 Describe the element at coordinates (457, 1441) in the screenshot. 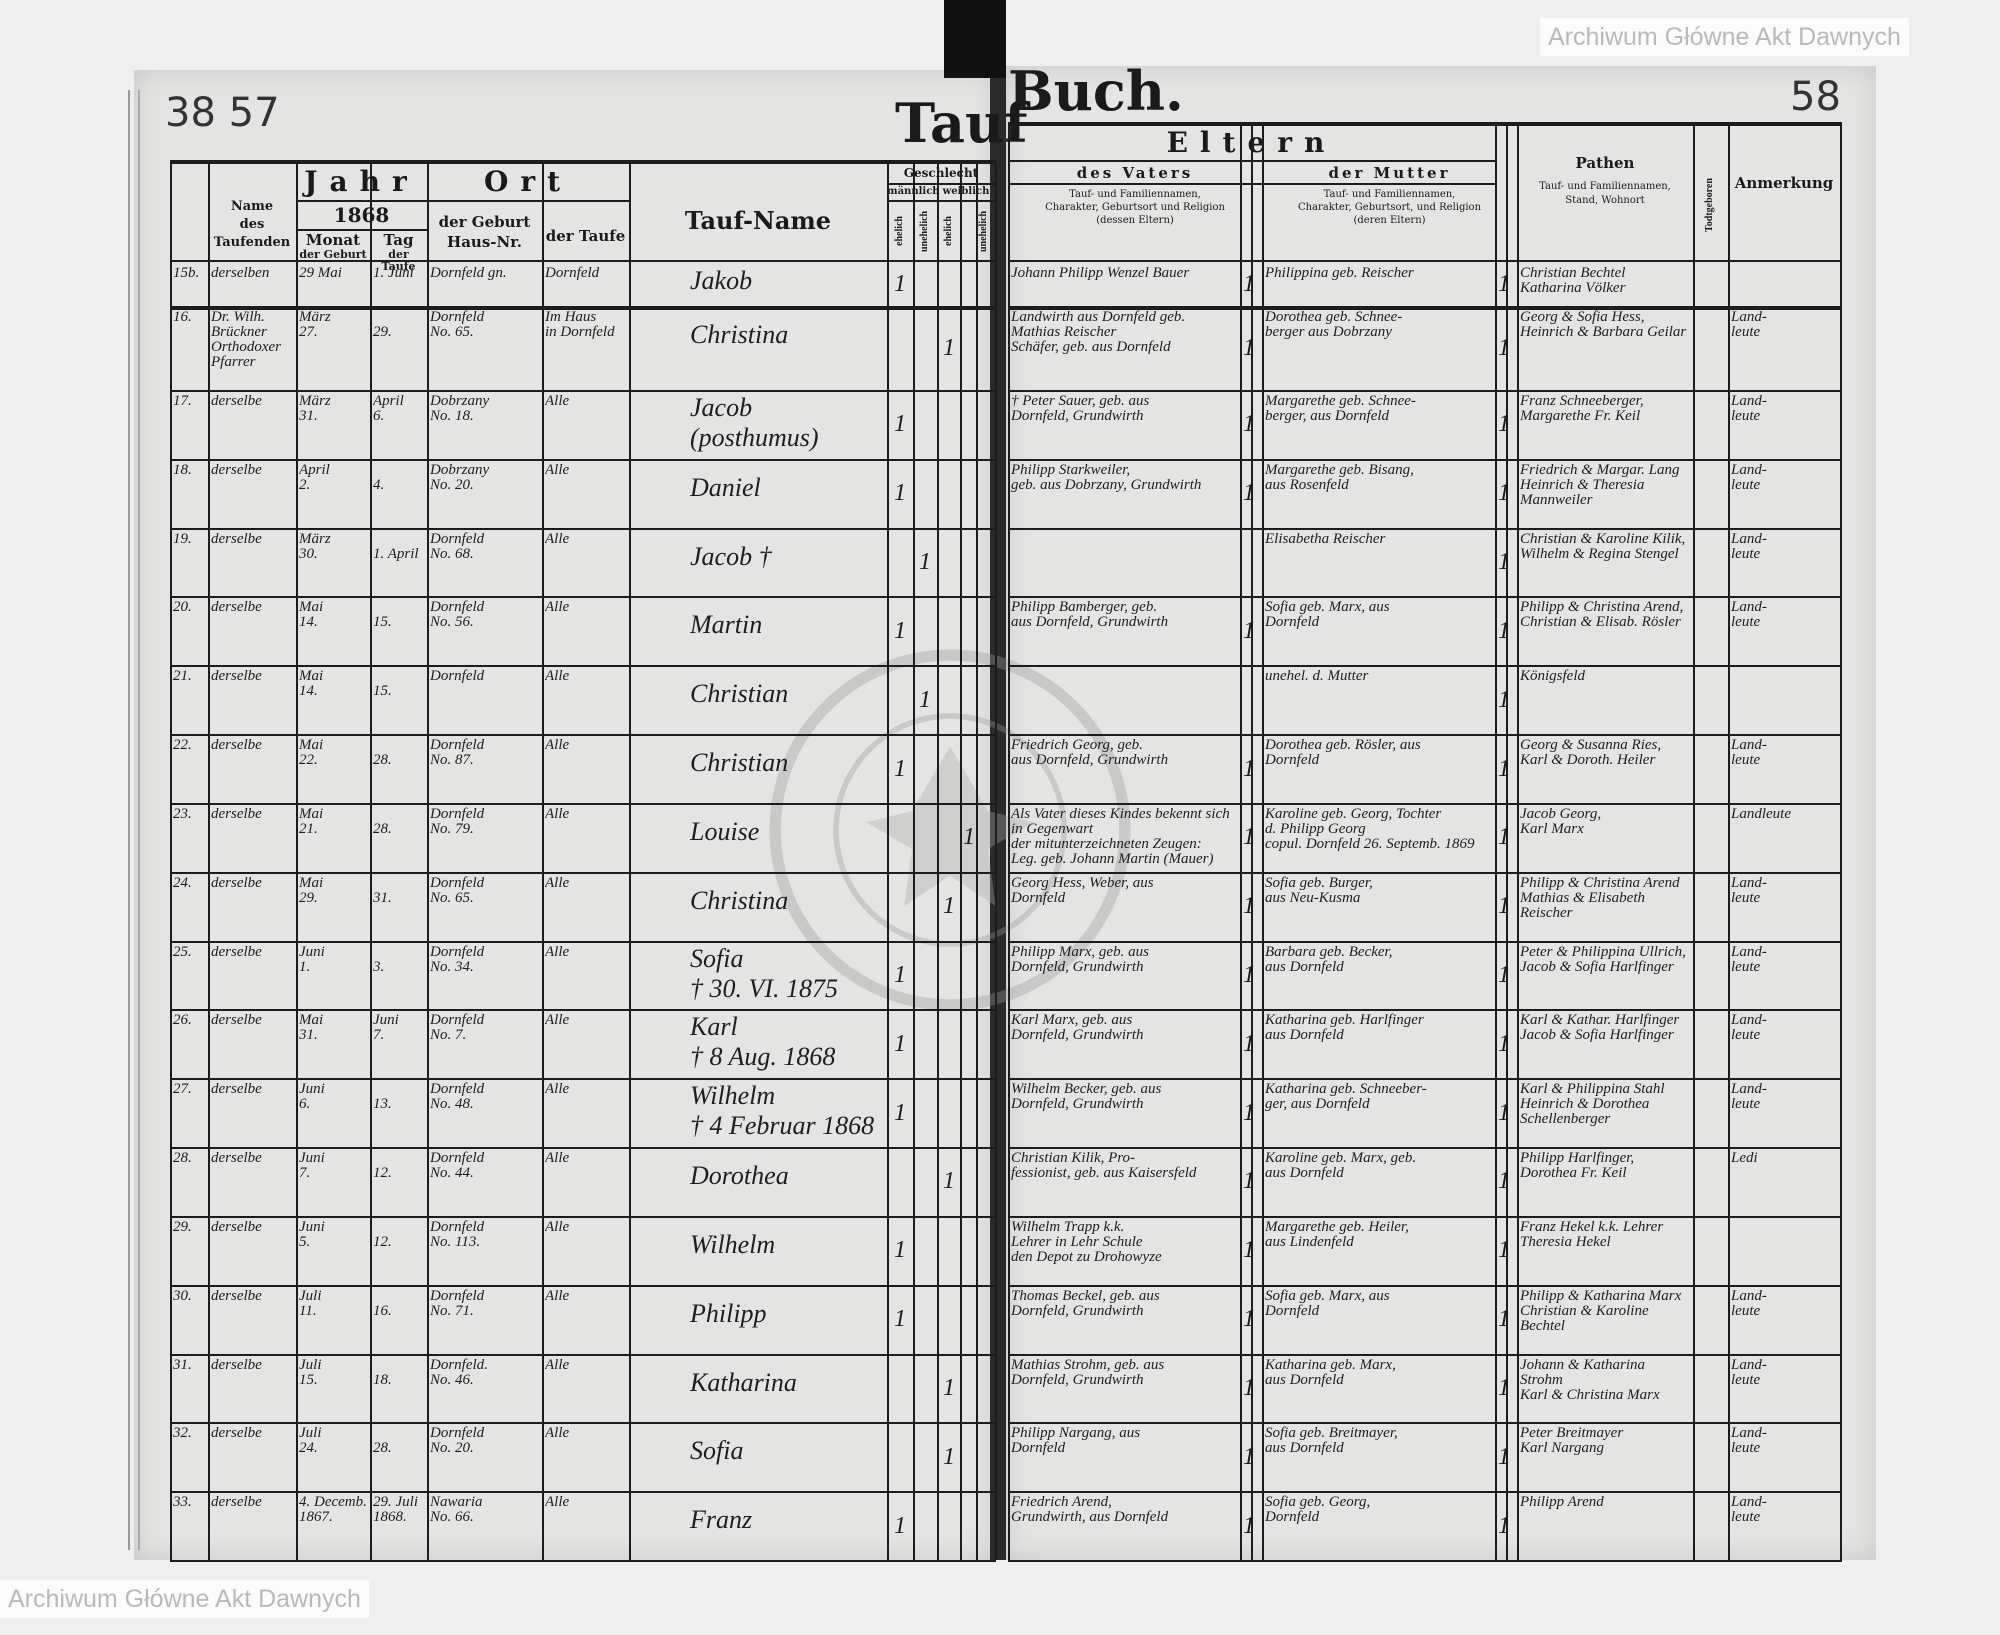

I see `birth-place: Dornfeld No. 20.` at that location.